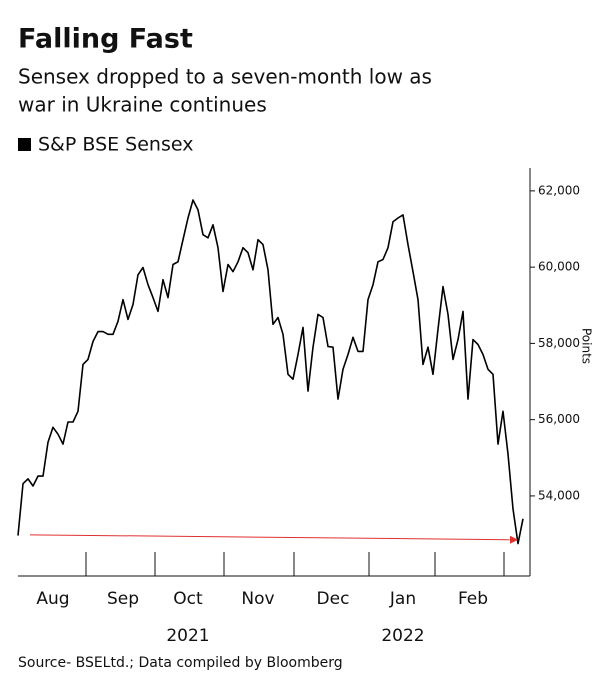 The image size is (600, 690). I want to click on year-label: 2022, so click(402, 636).